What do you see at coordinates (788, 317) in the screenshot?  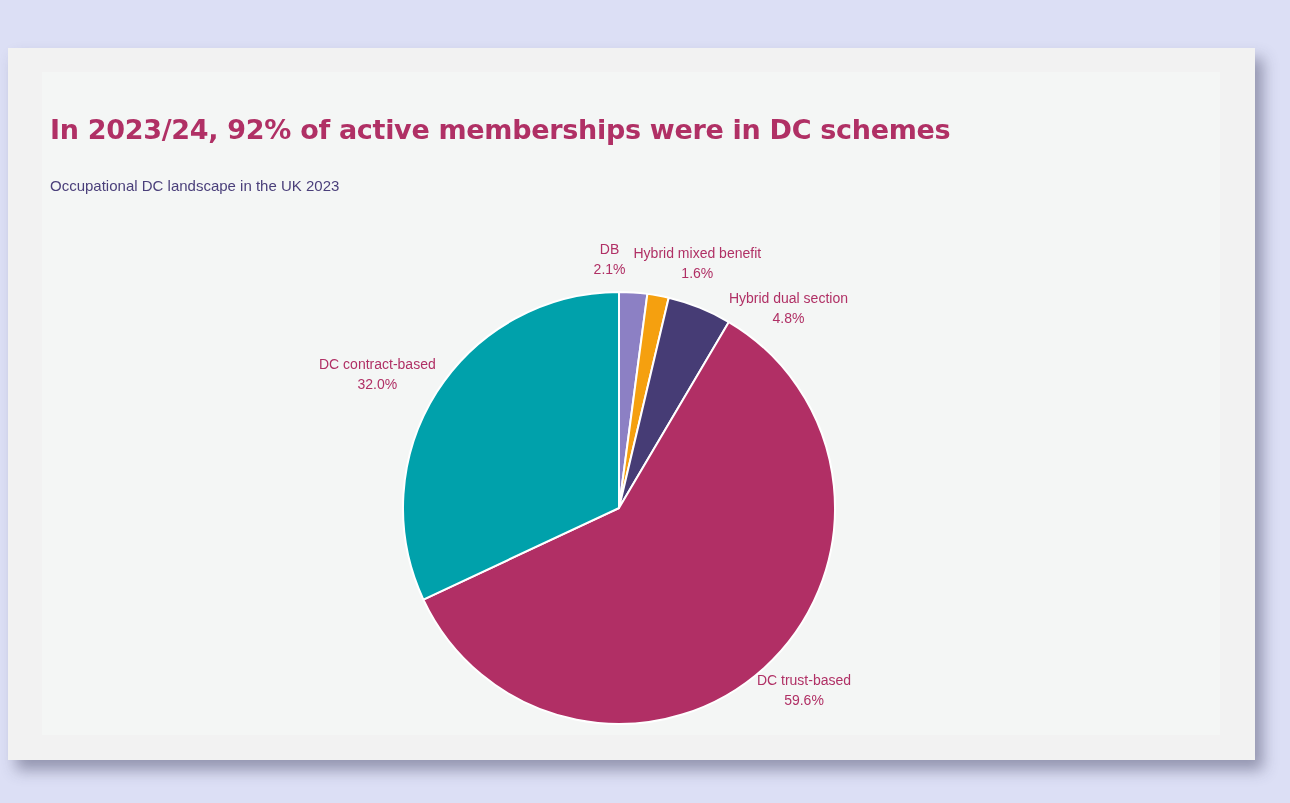 I see `data-label: 4.8%` at bounding box center [788, 317].